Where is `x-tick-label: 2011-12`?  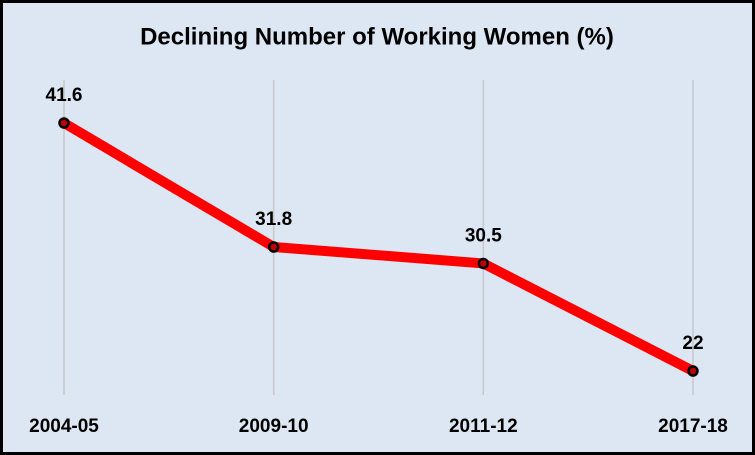
x-tick-label: 2011-12 is located at coordinates (483, 426).